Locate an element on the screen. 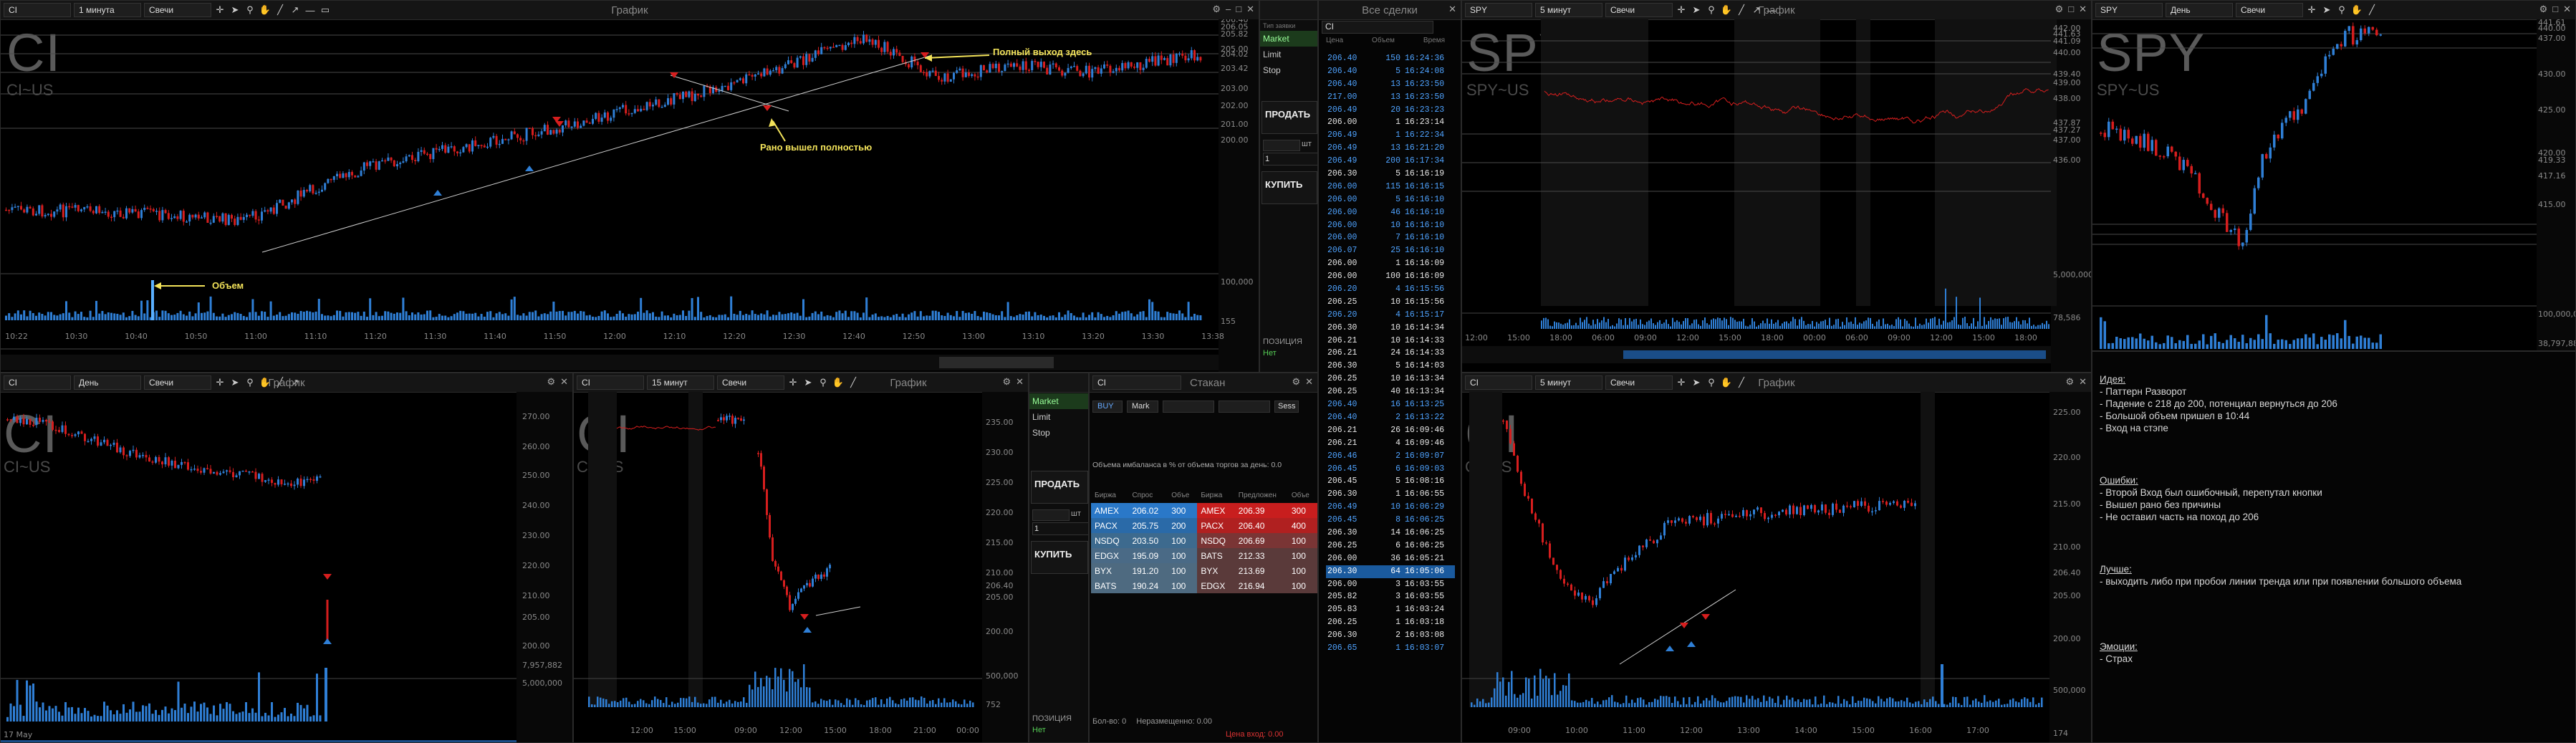  interval-select: 5 минут is located at coordinates (1569, 10).